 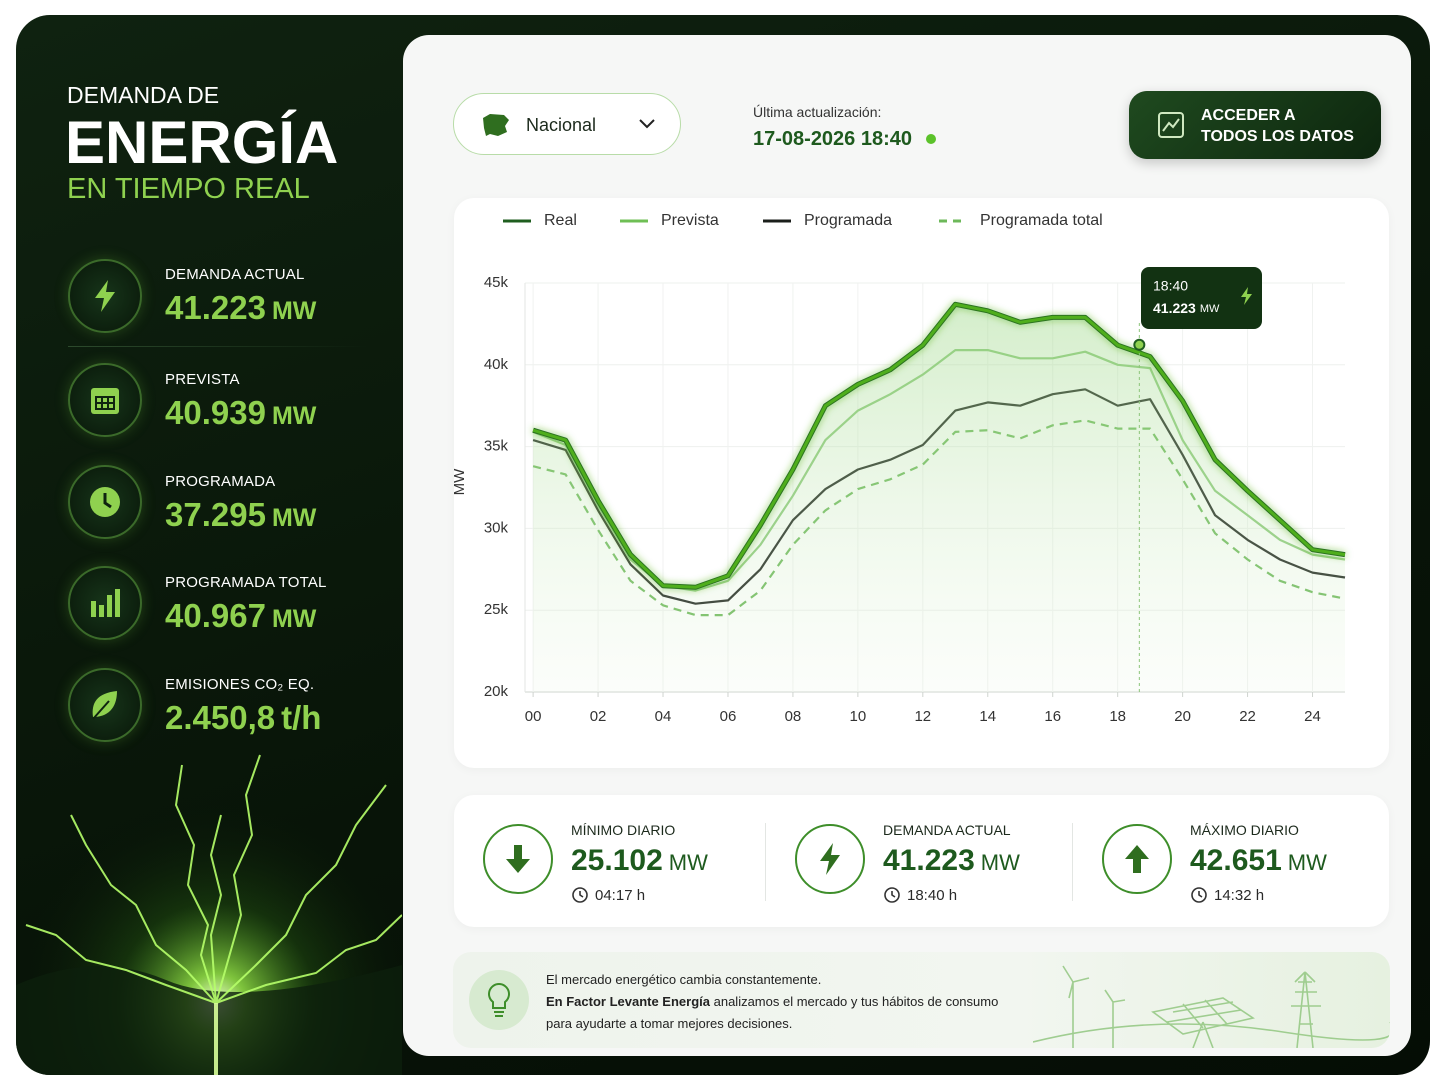 What do you see at coordinates (793, 716) in the screenshot?
I see `x-tick-label: 08` at bounding box center [793, 716].